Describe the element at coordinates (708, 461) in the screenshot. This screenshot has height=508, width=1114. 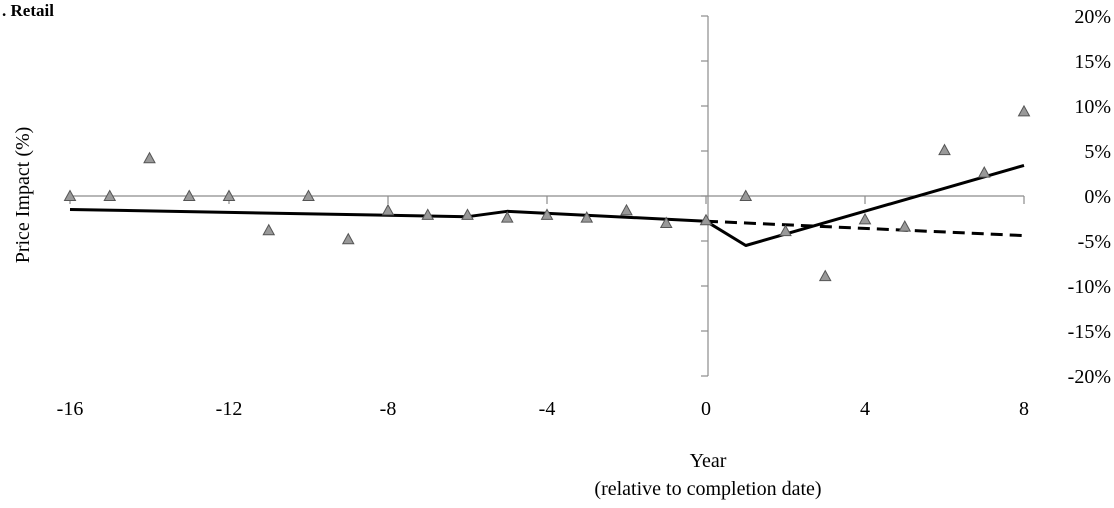
I see `x-axis-label: Year` at that location.